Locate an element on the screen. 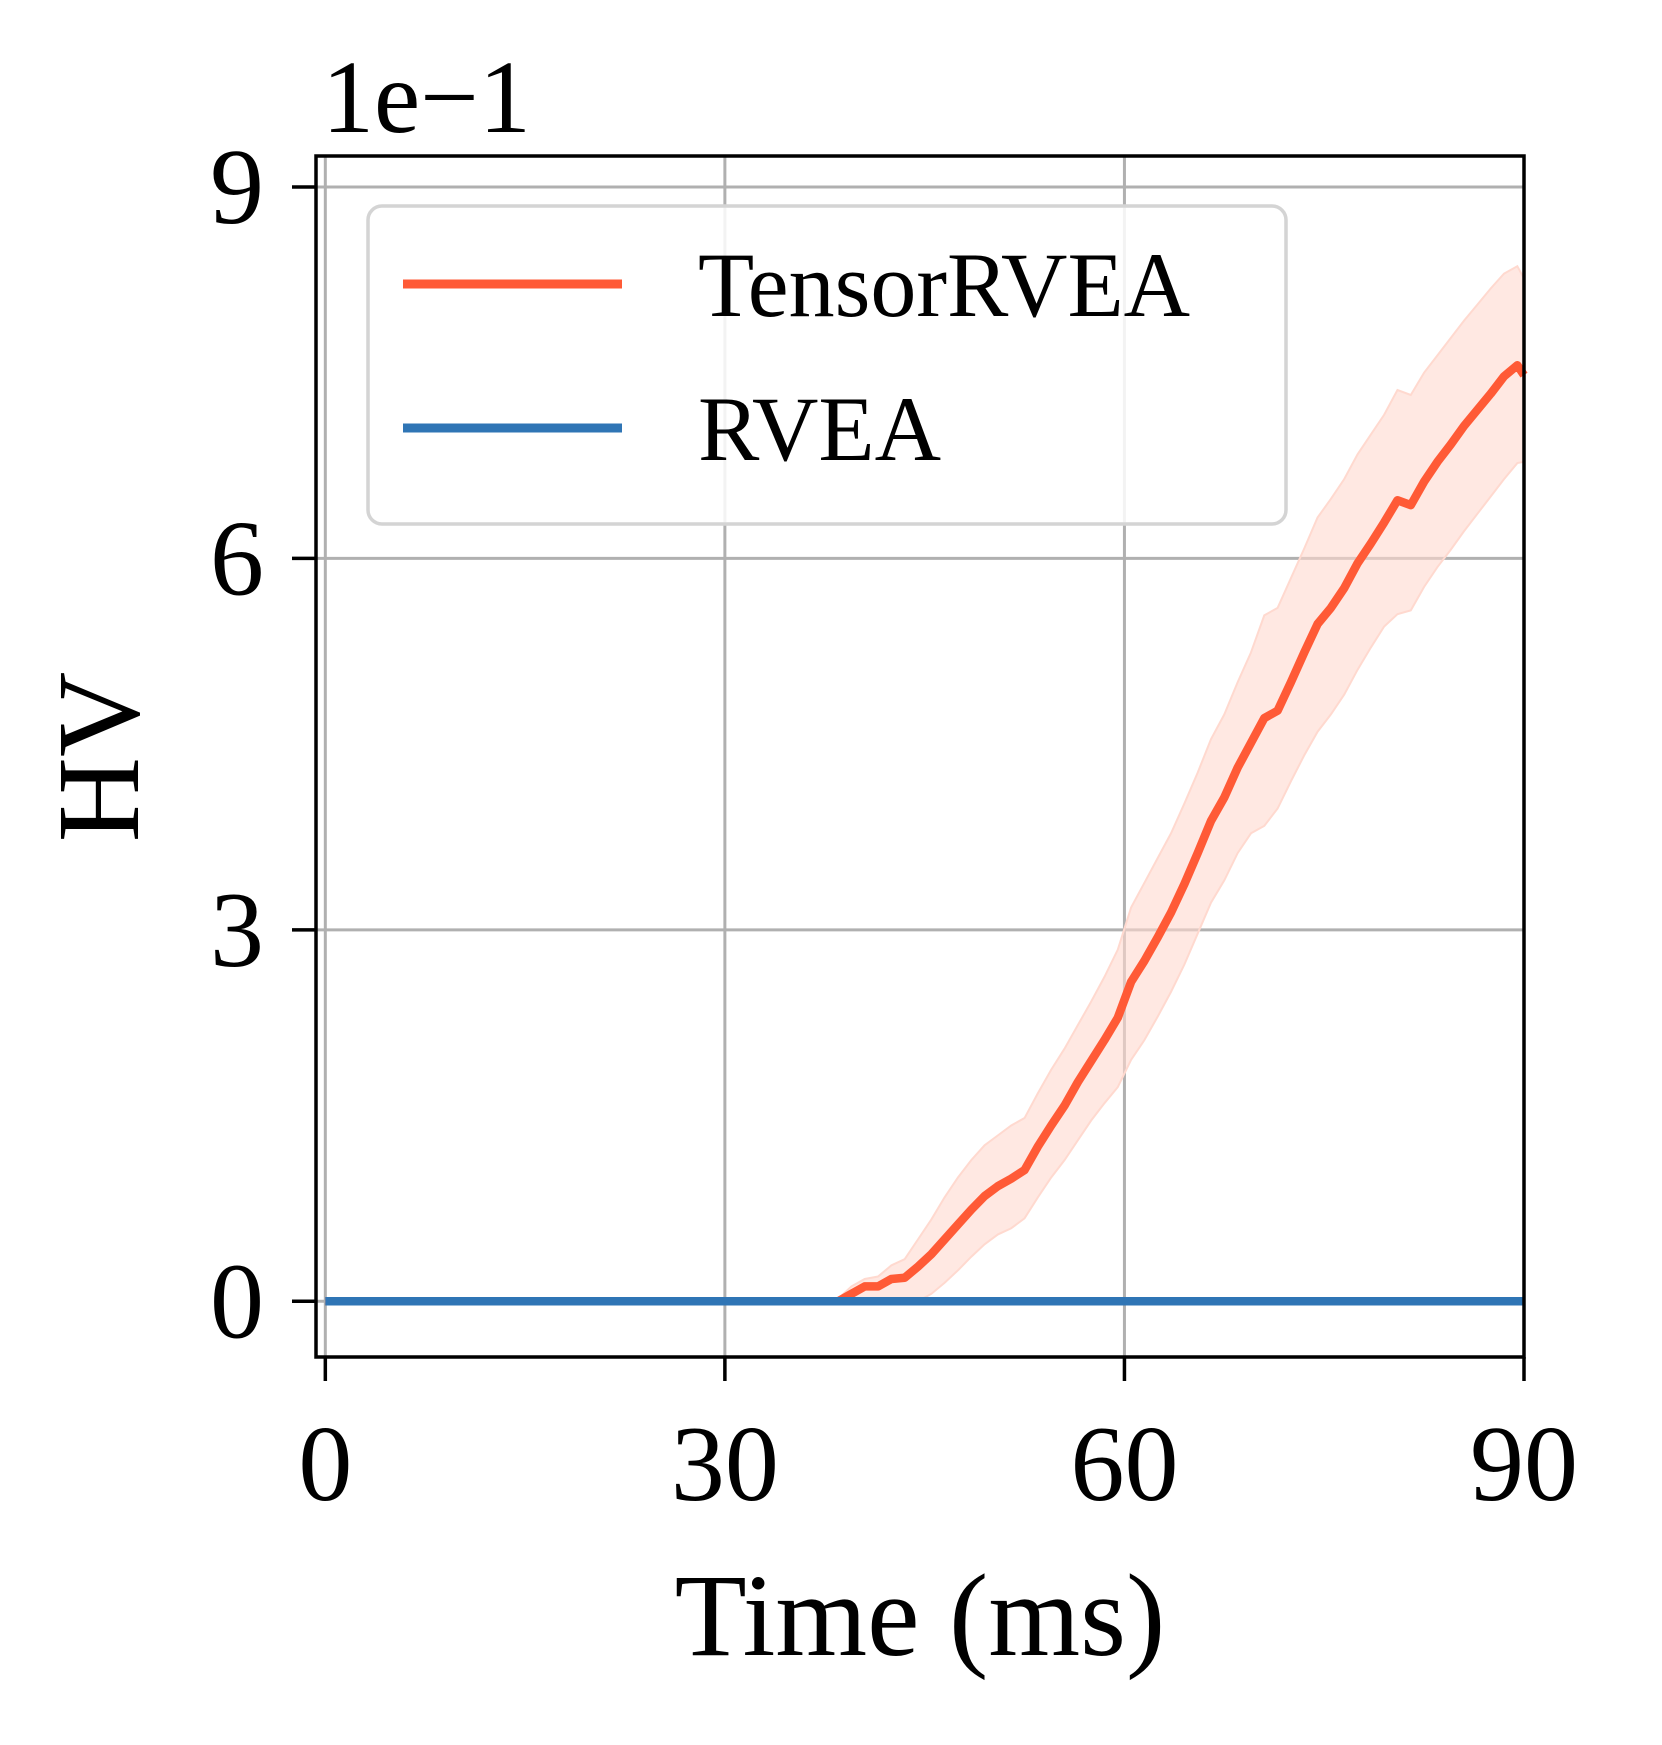 The width and height of the screenshot is (1662, 1745). y-tick-label-1: 3 is located at coordinates (237, 930).